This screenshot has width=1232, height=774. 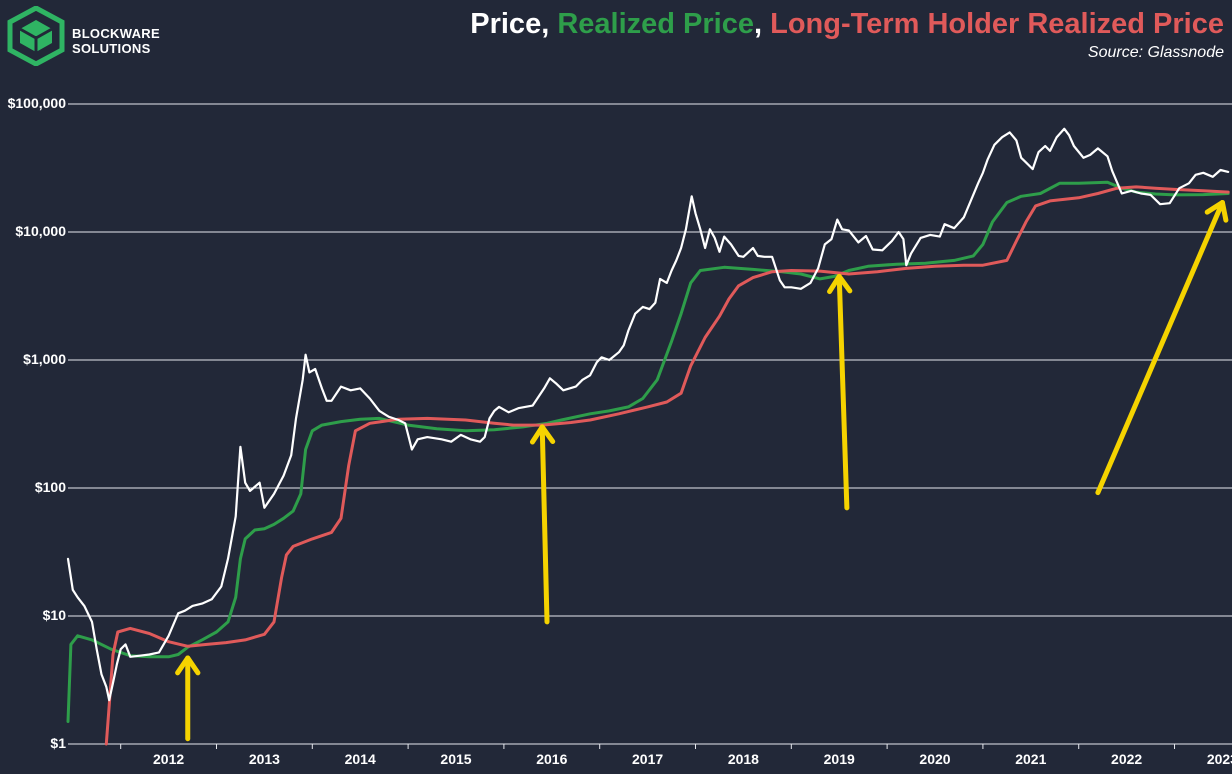 What do you see at coordinates (839, 759) in the screenshot?
I see `x-tick-label: 2019` at bounding box center [839, 759].